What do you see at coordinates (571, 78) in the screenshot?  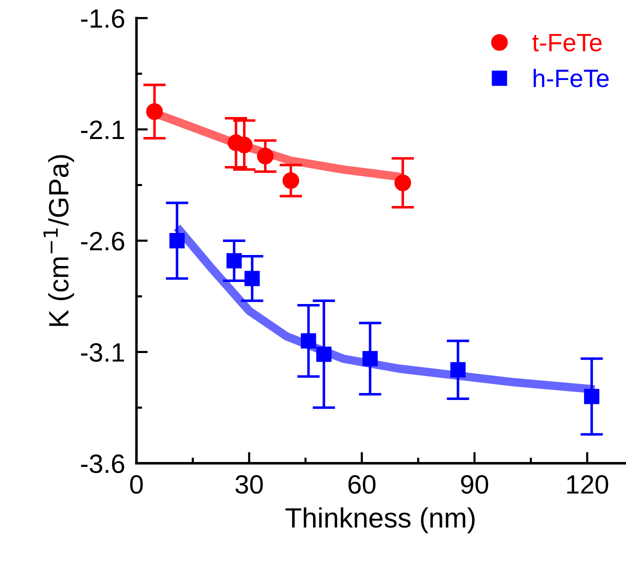 I see `legend-label: h-FeTe` at bounding box center [571, 78].